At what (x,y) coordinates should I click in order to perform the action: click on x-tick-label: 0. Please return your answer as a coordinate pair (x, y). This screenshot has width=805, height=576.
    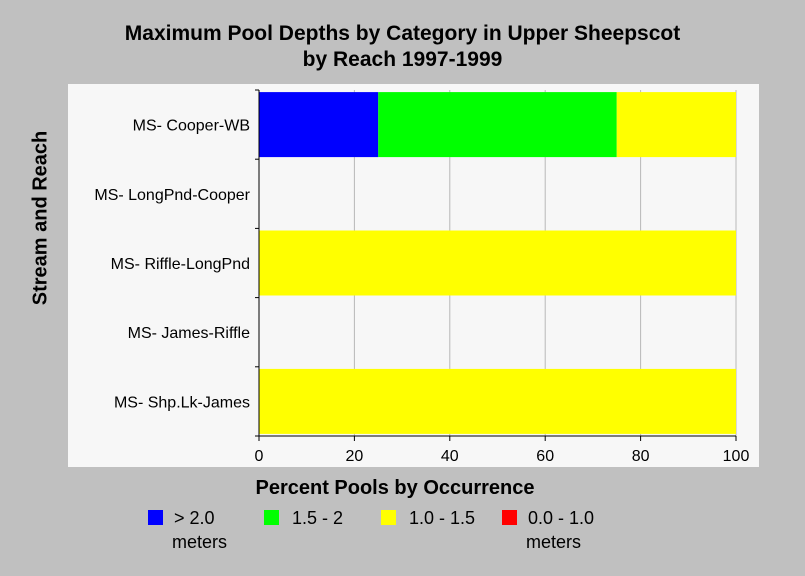
    Looking at the image, I should click on (259, 456).